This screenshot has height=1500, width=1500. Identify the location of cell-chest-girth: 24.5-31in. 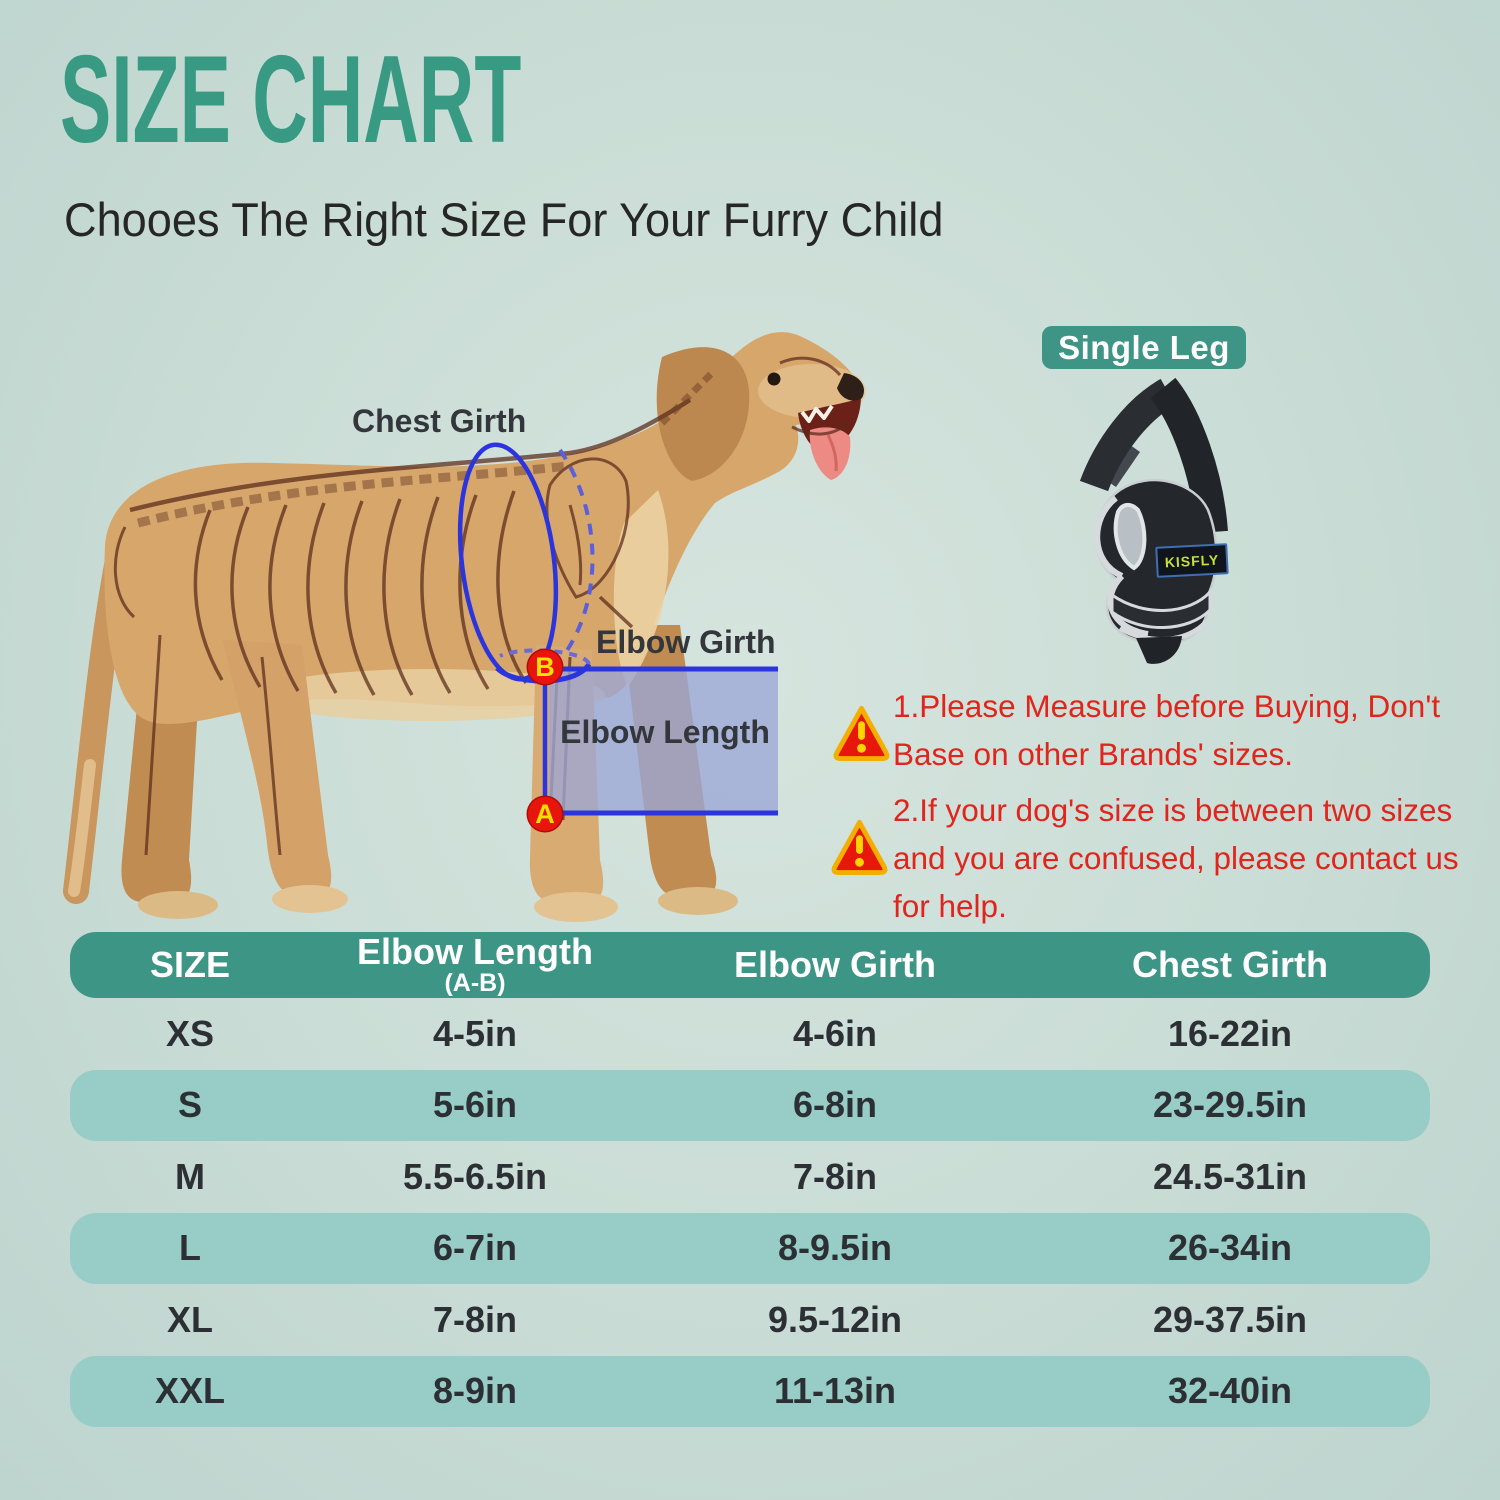
(1230, 1176).